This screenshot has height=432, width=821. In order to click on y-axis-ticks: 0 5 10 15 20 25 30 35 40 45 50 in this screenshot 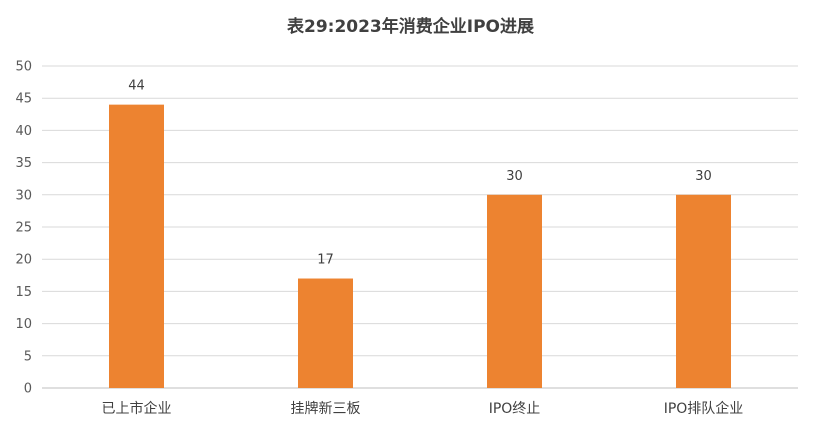, I will do `click(23, 228)`.